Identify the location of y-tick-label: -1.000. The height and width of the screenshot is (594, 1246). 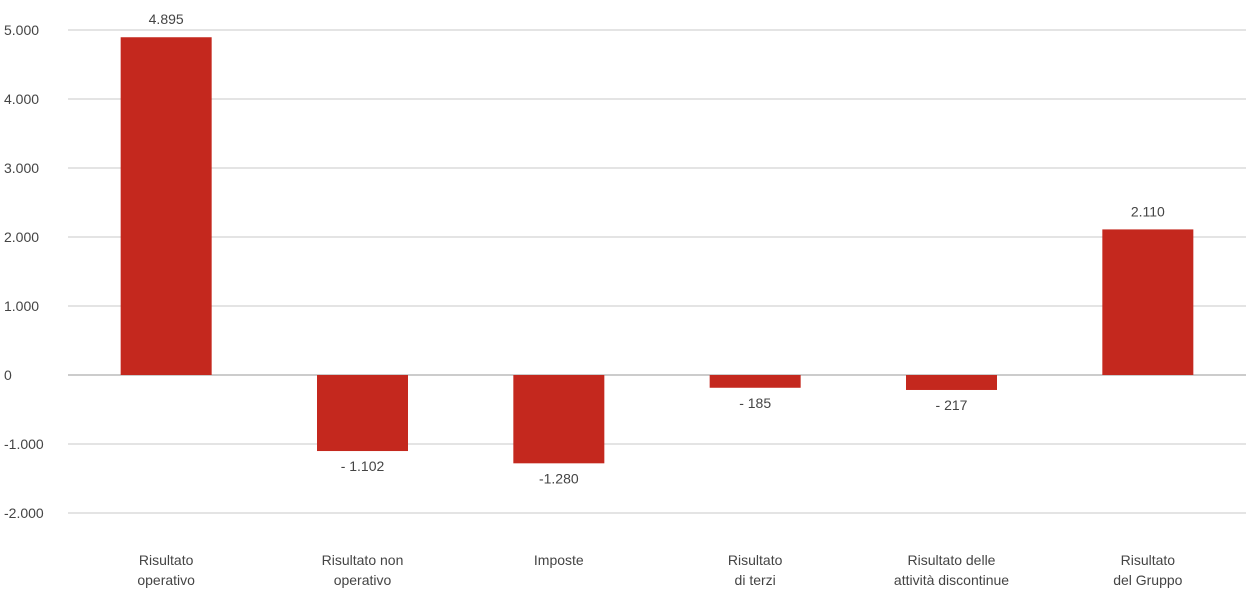
(24, 444).